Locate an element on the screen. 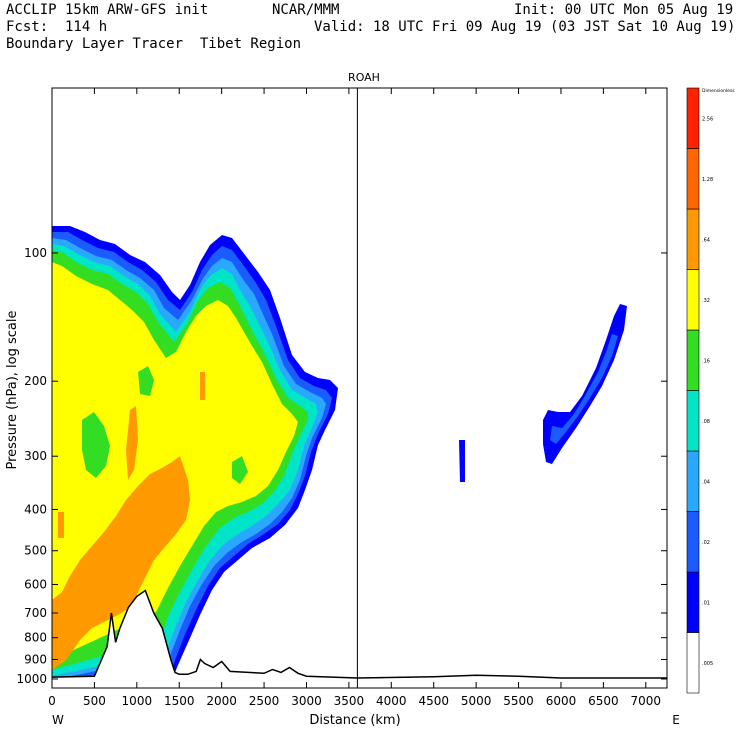  x-tick-label: 4500 is located at coordinates (433, 701).